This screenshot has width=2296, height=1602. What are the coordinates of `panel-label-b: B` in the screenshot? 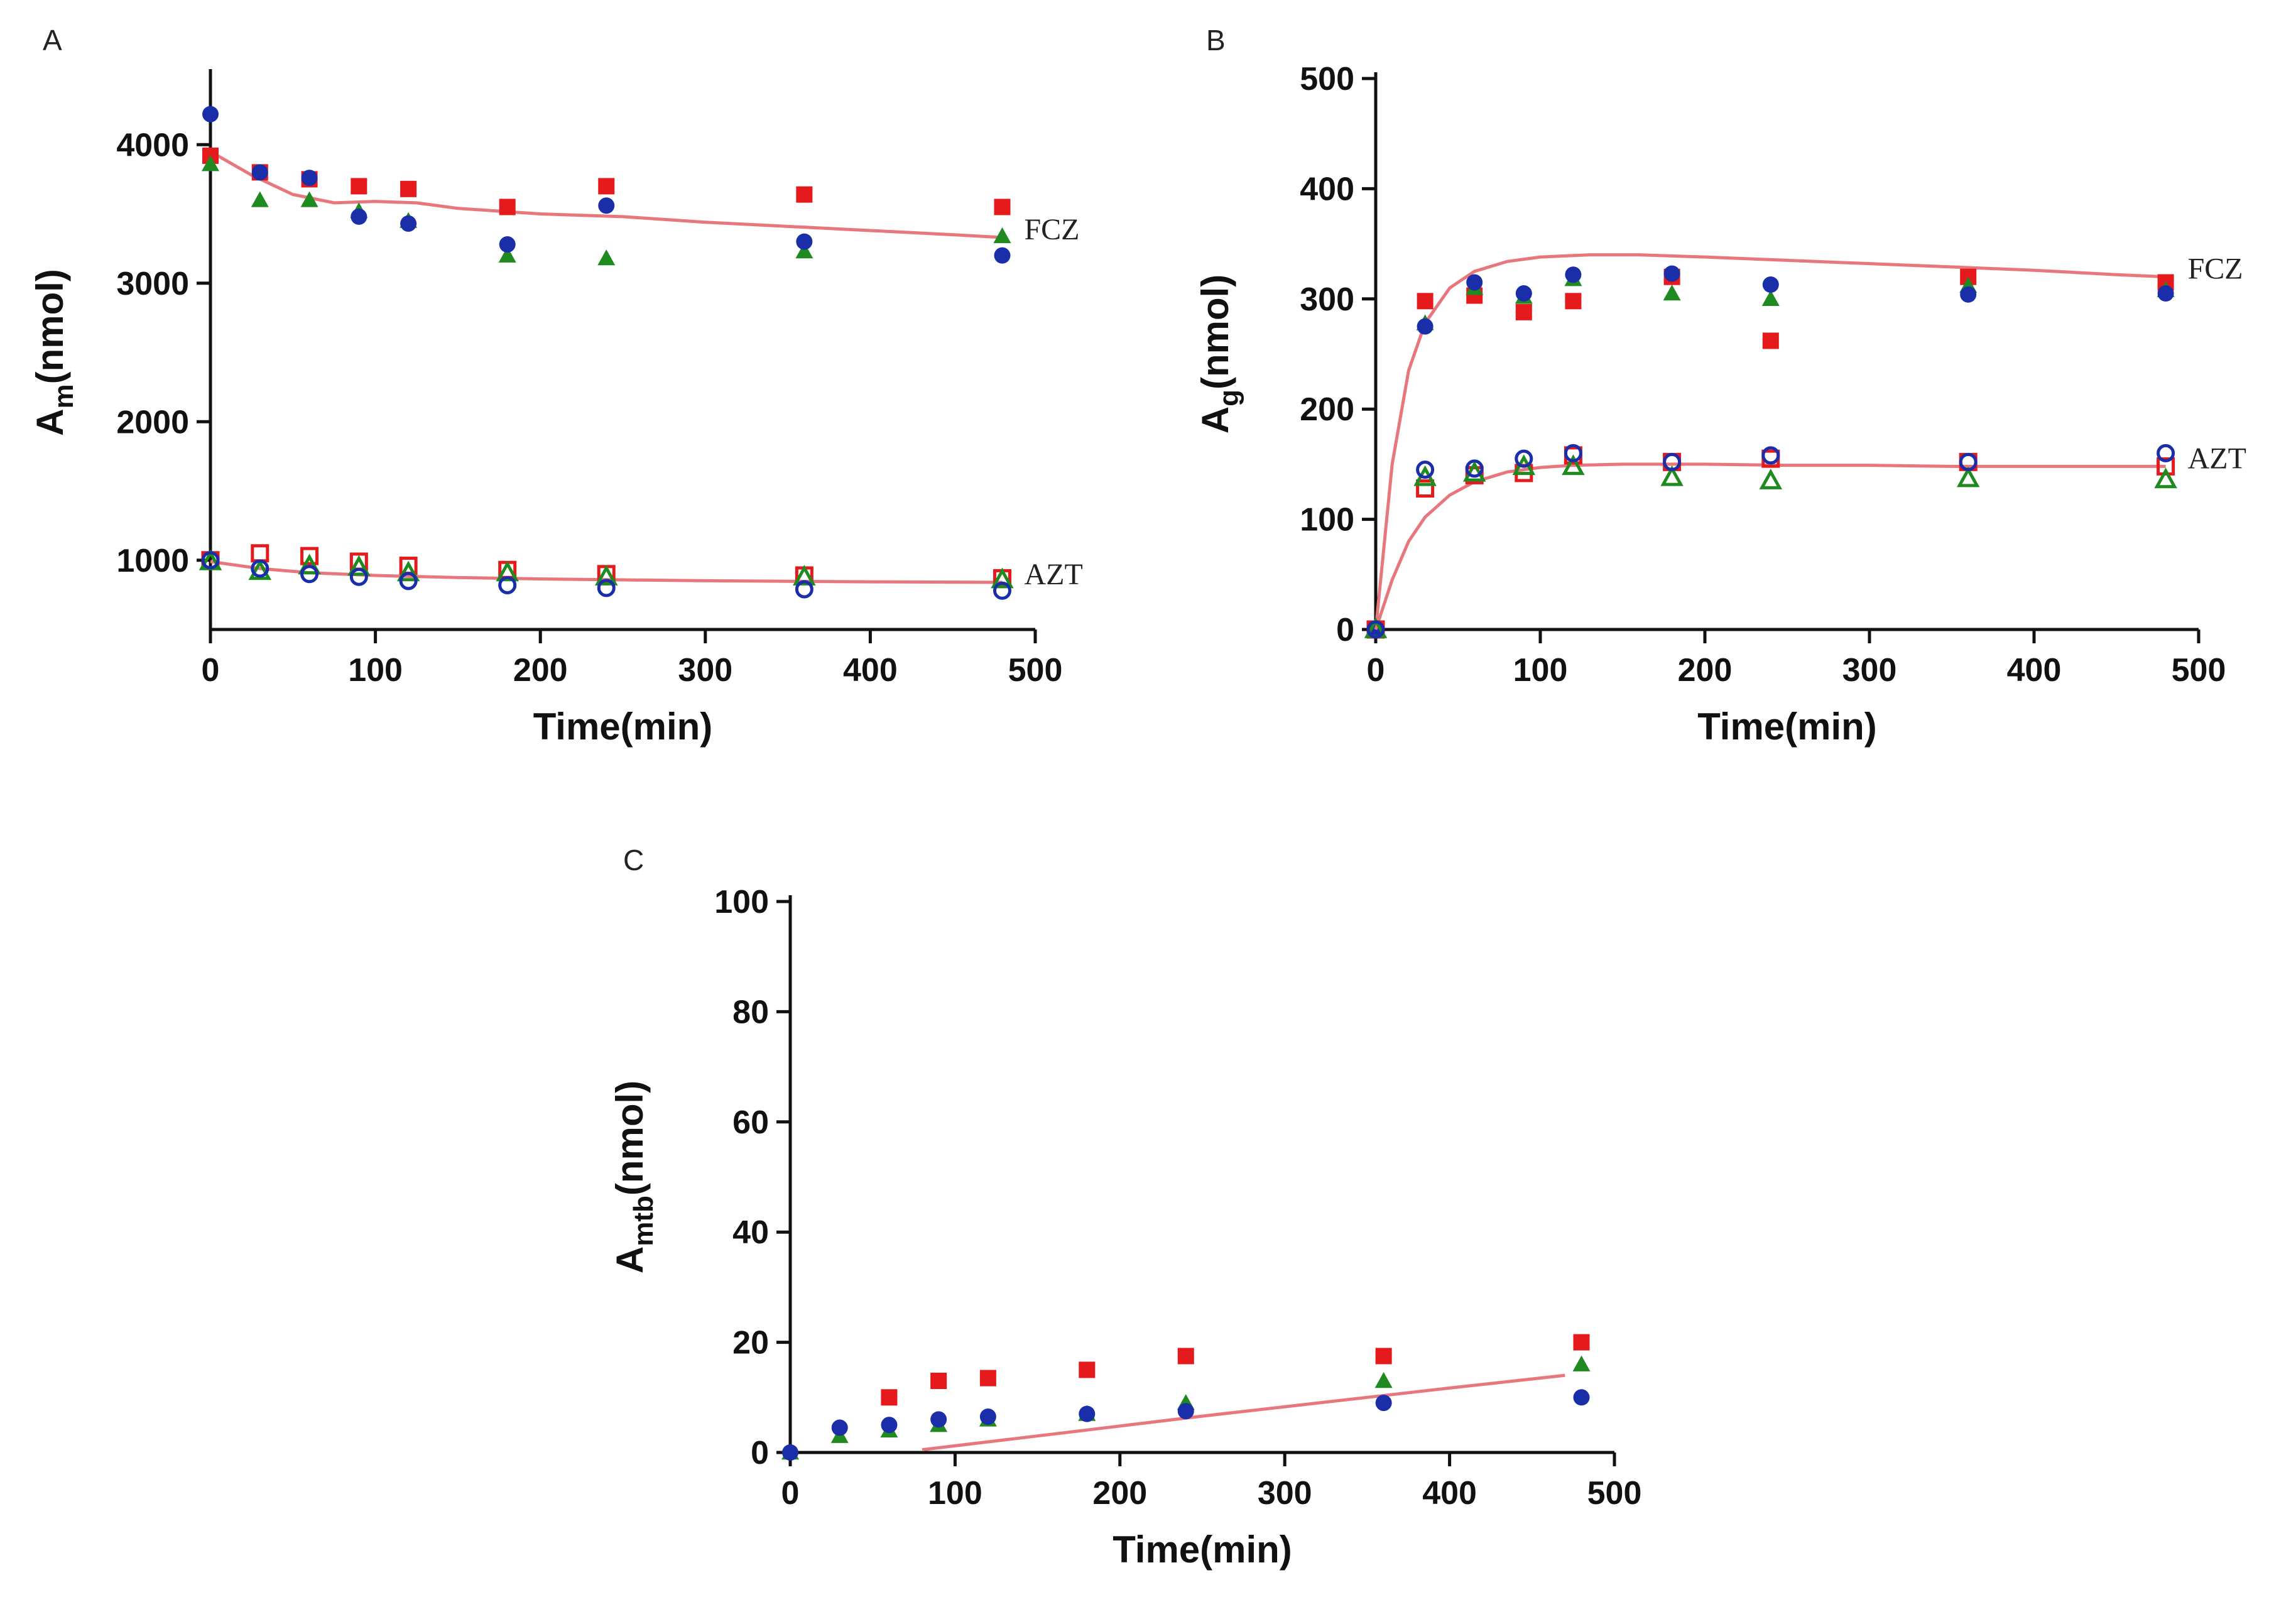 It's located at (1216, 41).